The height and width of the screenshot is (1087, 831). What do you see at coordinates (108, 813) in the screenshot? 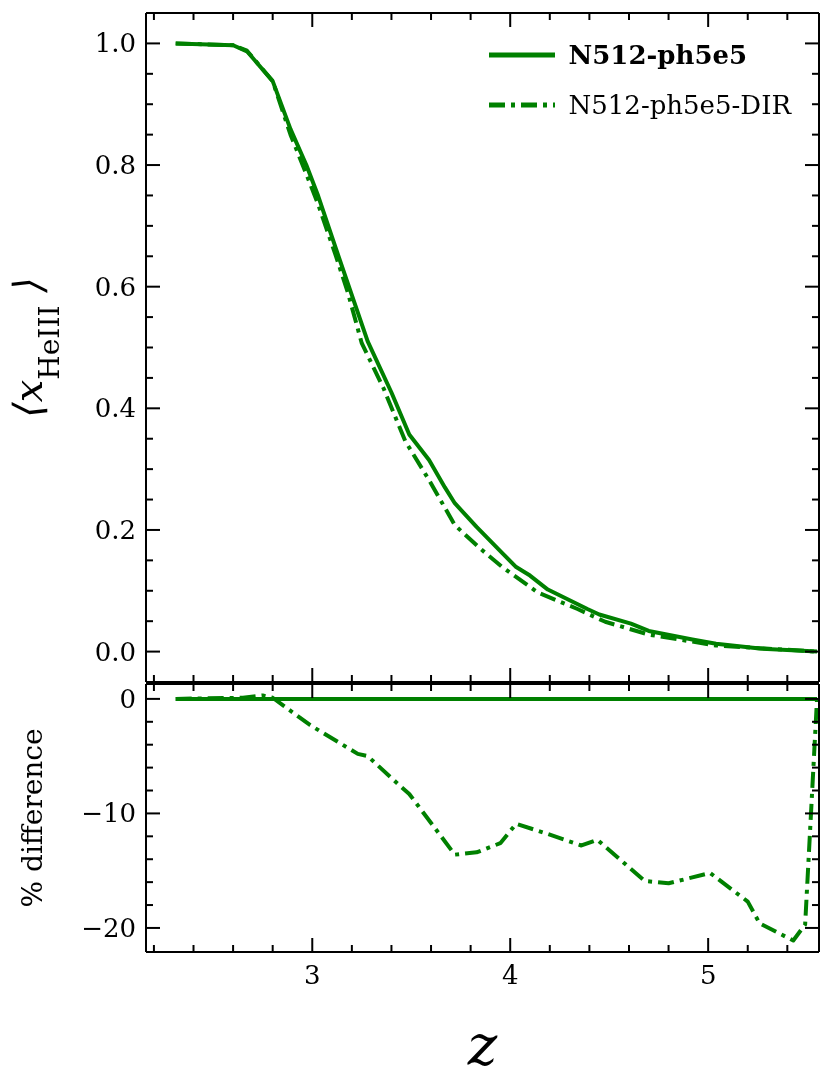
I see `y-tick-label: −10` at bounding box center [108, 813].